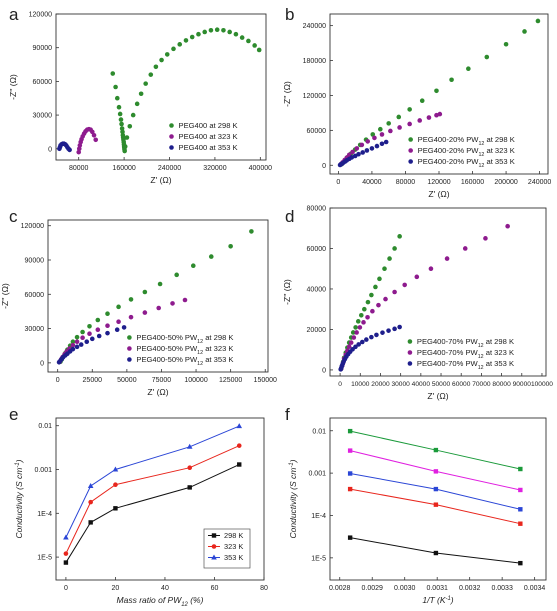 The image size is (557, 611). What do you see at coordinates (437, 588) in the screenshot?
I see `panel-f-x-tick-label: 0.0031` at bounding box center [437, 588].